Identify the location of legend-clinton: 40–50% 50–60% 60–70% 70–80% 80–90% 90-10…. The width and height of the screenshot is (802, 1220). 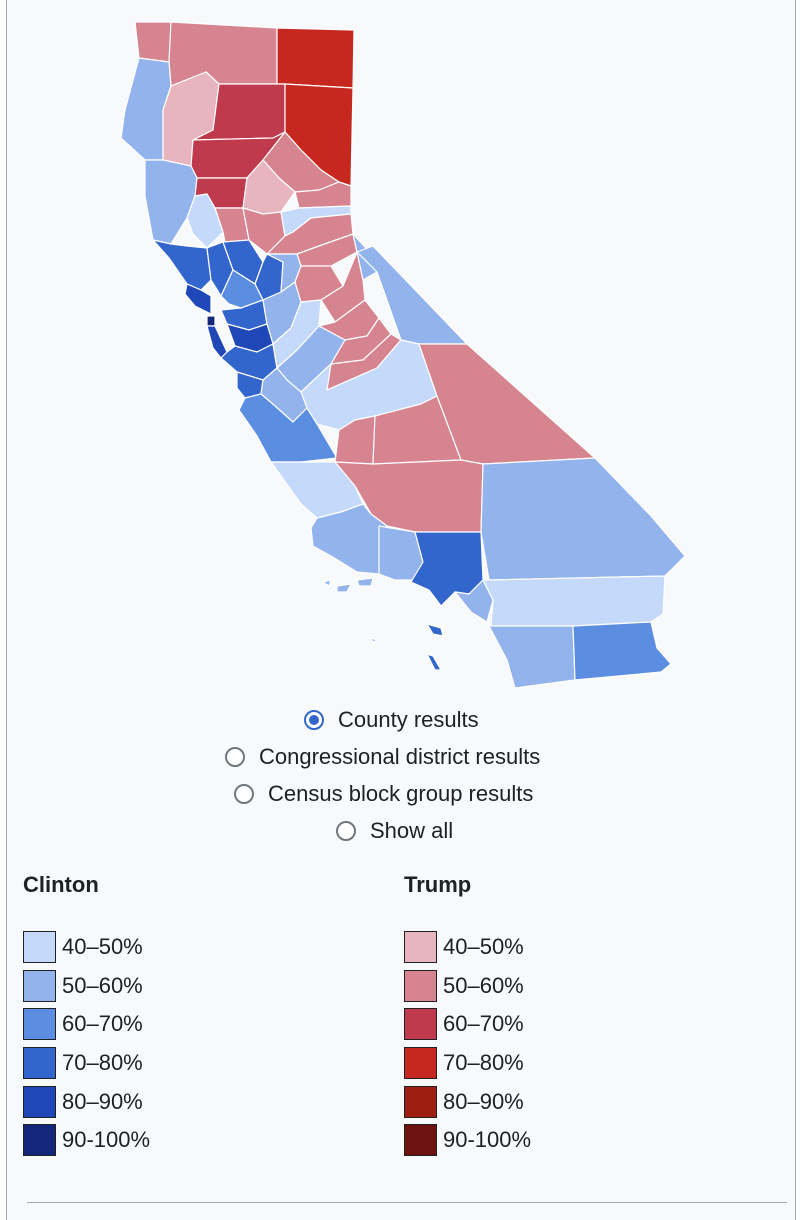
(86, 1044).